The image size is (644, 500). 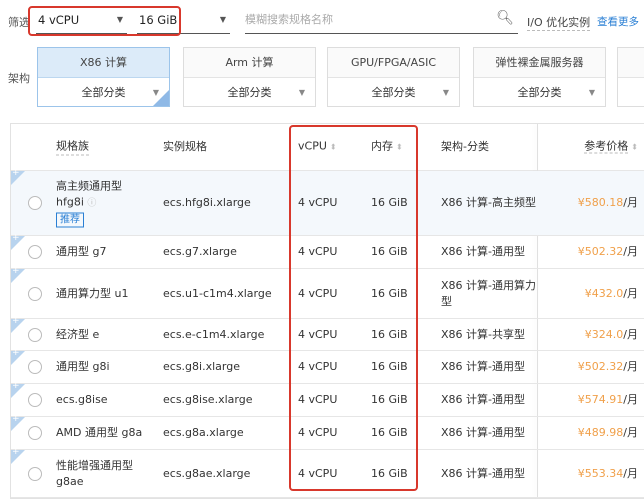 What do you see at coordinates (600, 473) in the screenshot?
I see `price-value: ¥553.34` at bounding box center [600, 473].